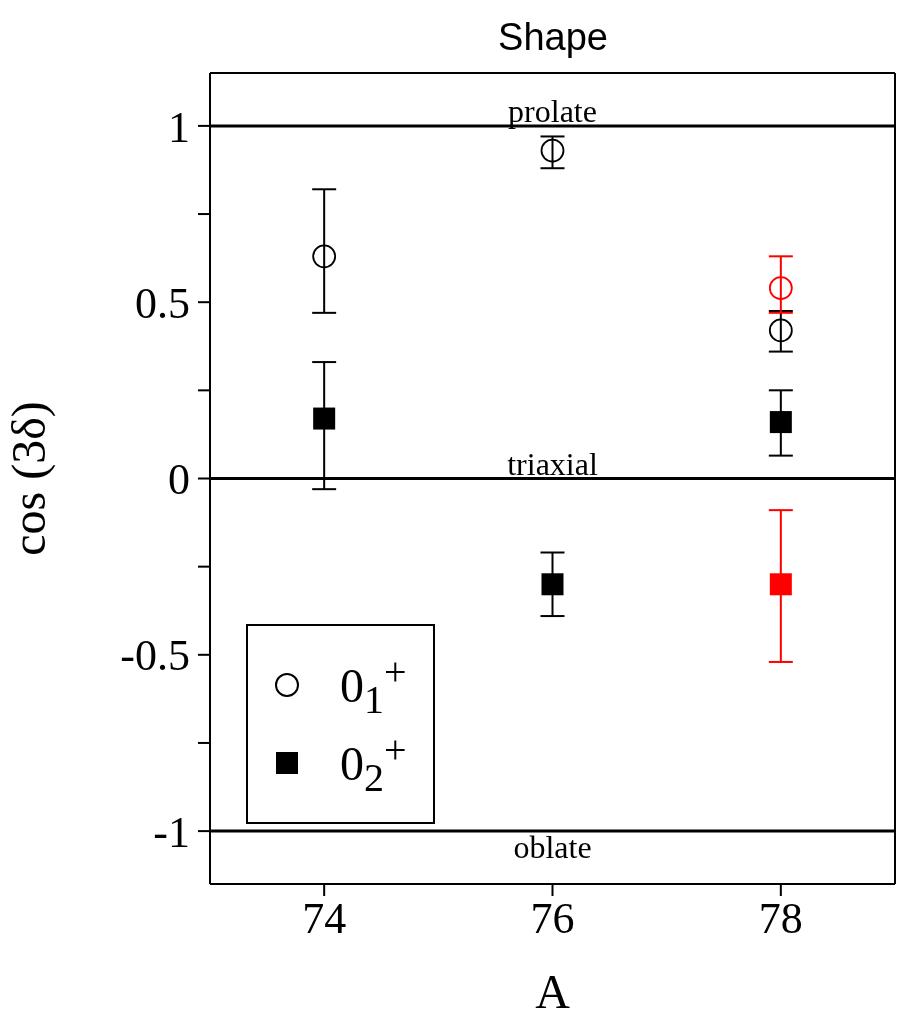 This screenshot has width=904, height=1032. I want to click on x-tick-label: 76, so click(552, 919).